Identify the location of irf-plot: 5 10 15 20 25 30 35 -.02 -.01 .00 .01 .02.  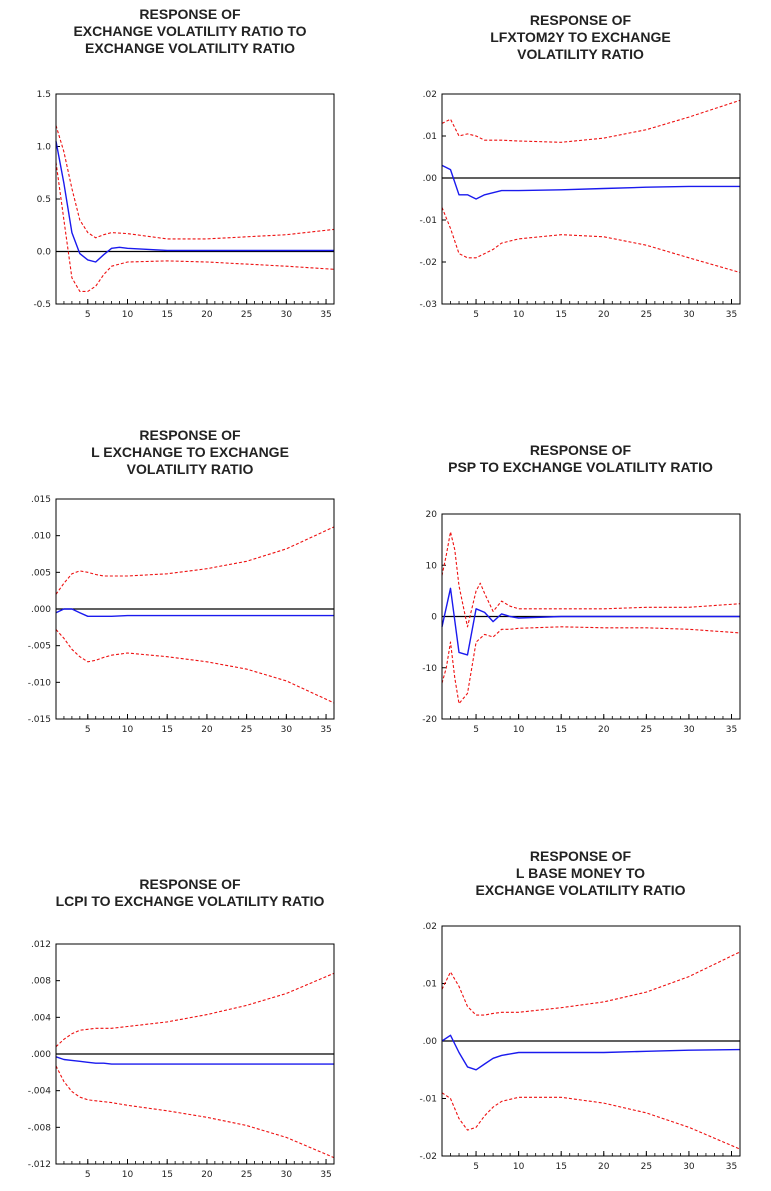
(580, 1047).